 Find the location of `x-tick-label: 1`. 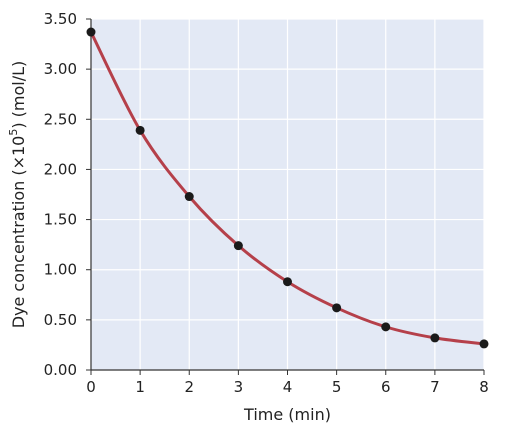

x-tick-label: 1 is located at coordinates (140, 387).